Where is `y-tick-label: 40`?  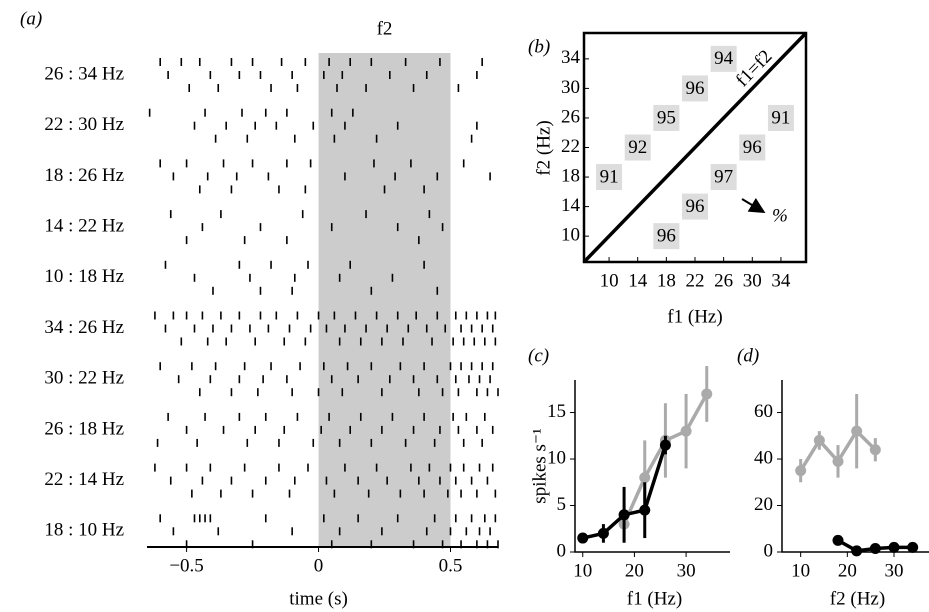 y-tick-label: 40 is located at coordinates (763, 457).